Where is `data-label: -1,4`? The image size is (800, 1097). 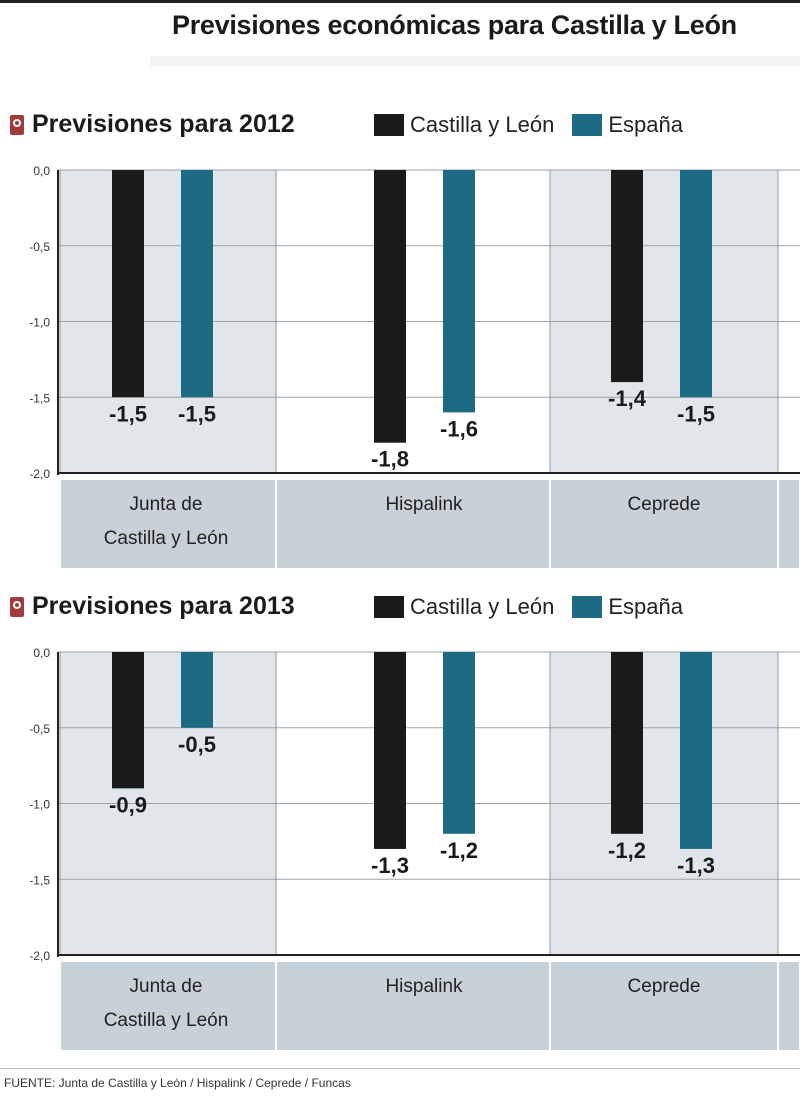
data-label: -1,4 is located at coordinates (627, 398).